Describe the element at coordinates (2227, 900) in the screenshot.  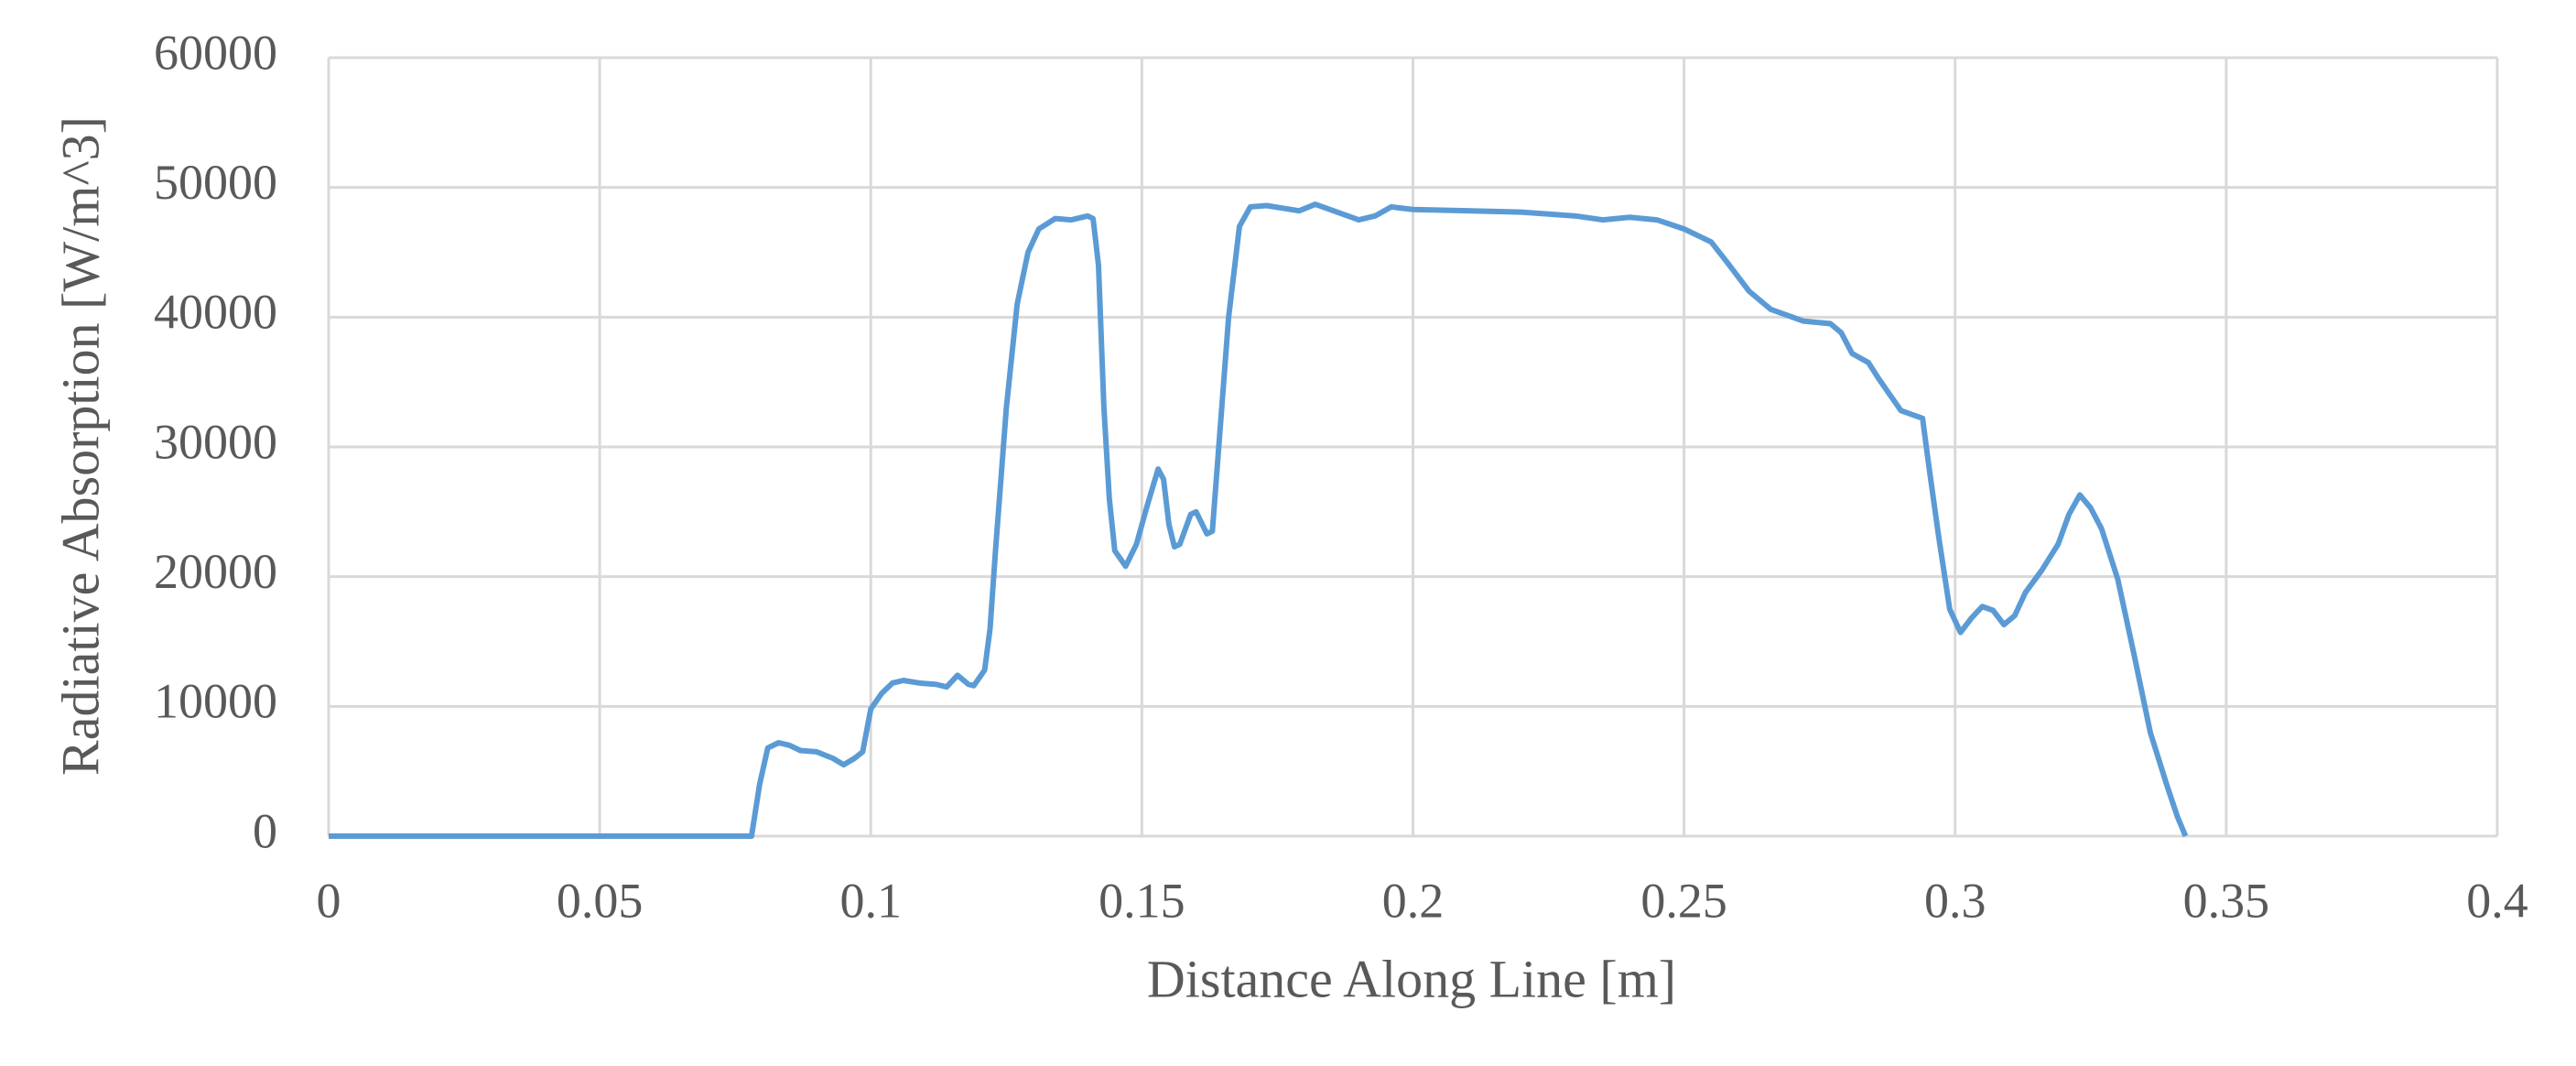
I see `x-tick-label: 0.35` at that location.